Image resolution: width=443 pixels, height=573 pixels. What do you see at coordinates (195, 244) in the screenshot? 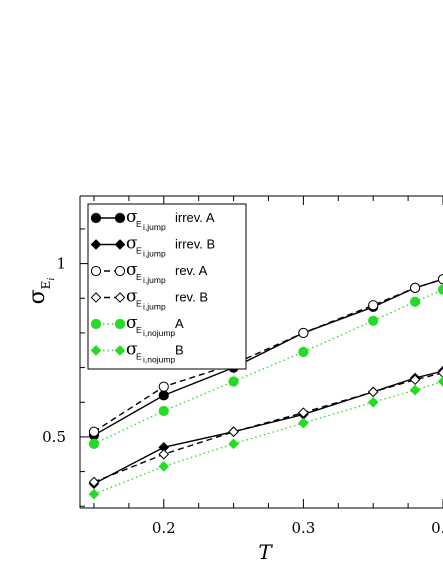
I see `legend-label: irrev. B` at bounding box center [195, 244].